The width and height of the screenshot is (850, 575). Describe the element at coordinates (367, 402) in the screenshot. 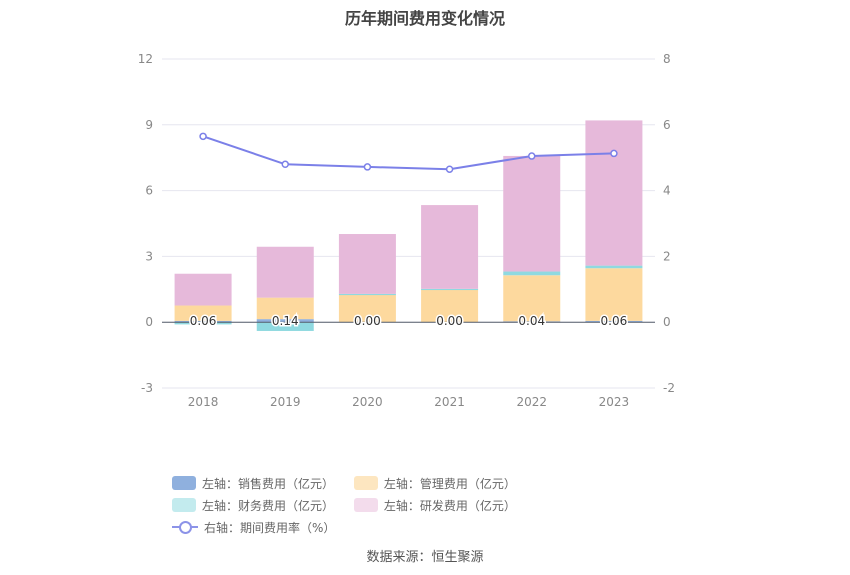

I see `x-tick-label: 2020` at that location.